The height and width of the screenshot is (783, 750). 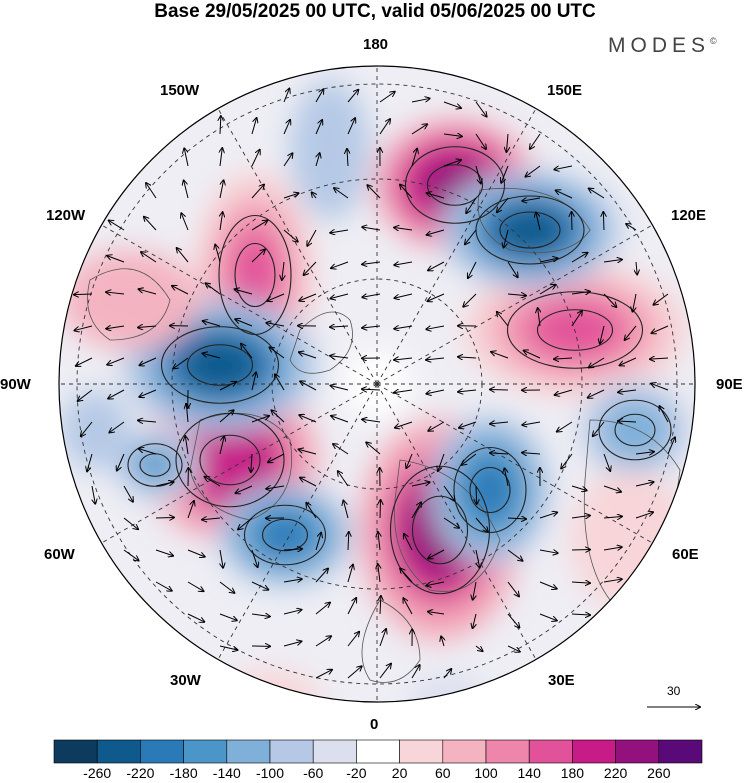 What do you see at coordinates (689, 215) in the screenshot?
I see `lon-label-120e: 120E` at bounding box center [689, 215].